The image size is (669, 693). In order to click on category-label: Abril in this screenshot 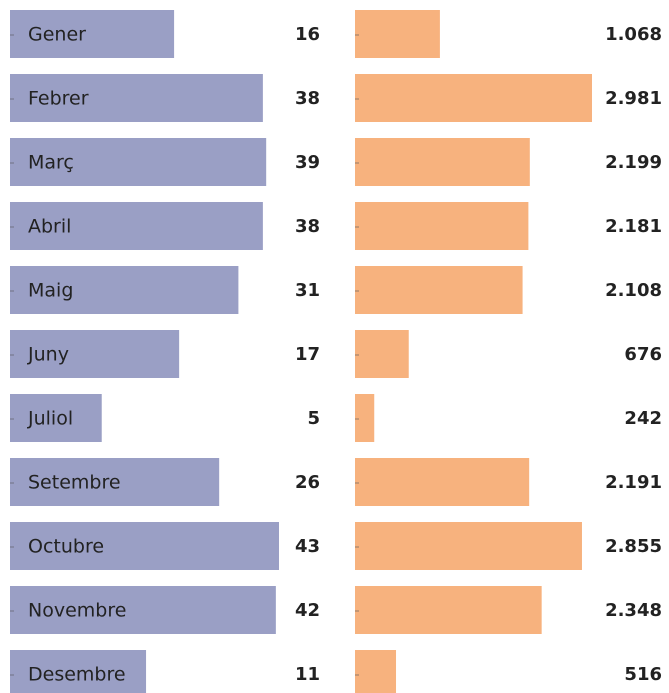, I will do `click(49, 227)`.